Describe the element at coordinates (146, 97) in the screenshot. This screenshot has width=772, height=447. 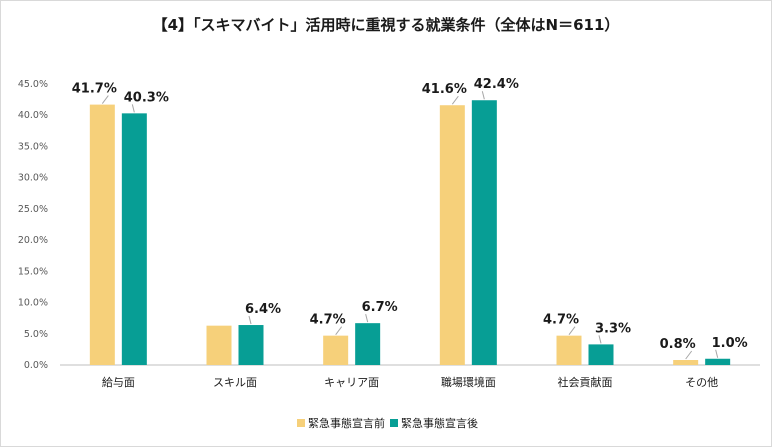
I see `data-label: 40.3%` at that location.